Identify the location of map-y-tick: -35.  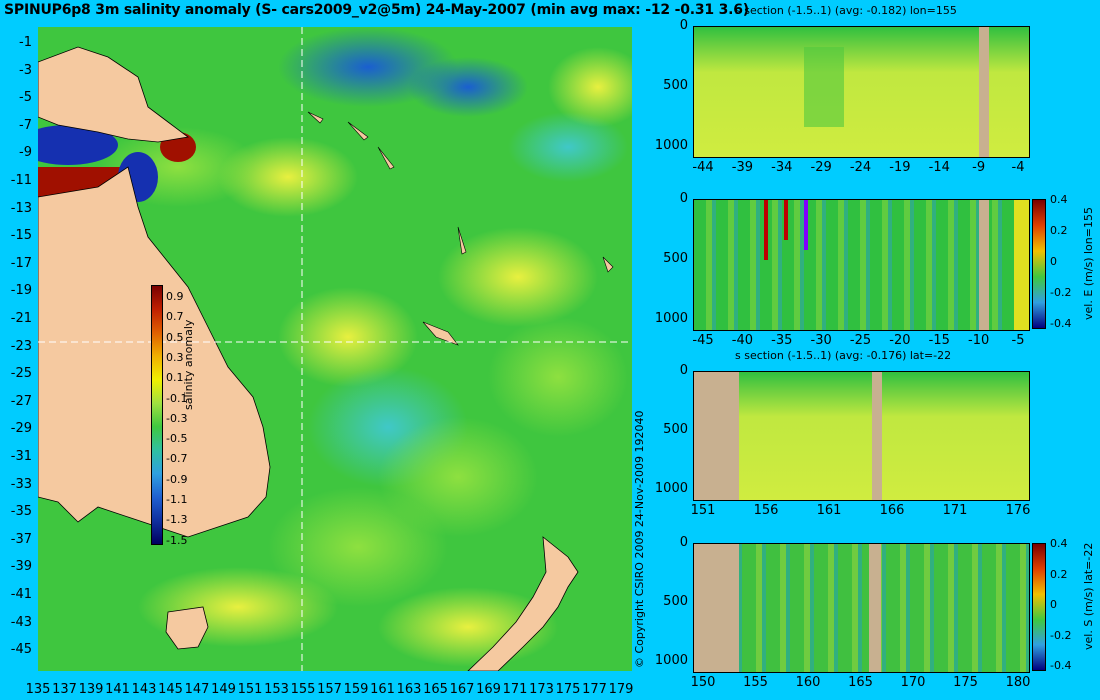
(21, 512).